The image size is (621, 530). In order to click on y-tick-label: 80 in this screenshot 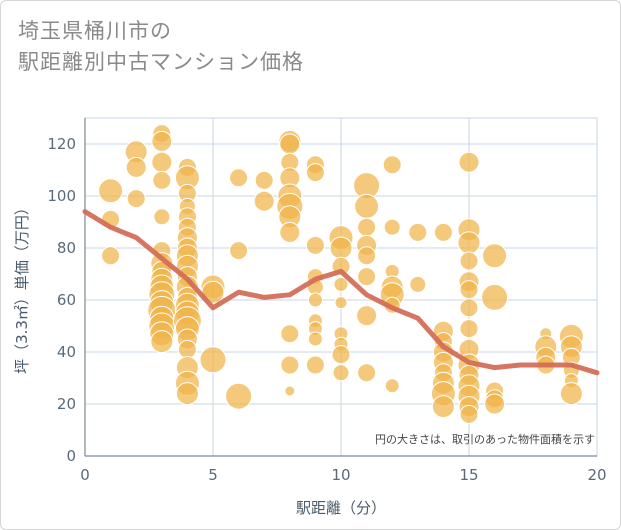, I will do `click(66, 248)`.